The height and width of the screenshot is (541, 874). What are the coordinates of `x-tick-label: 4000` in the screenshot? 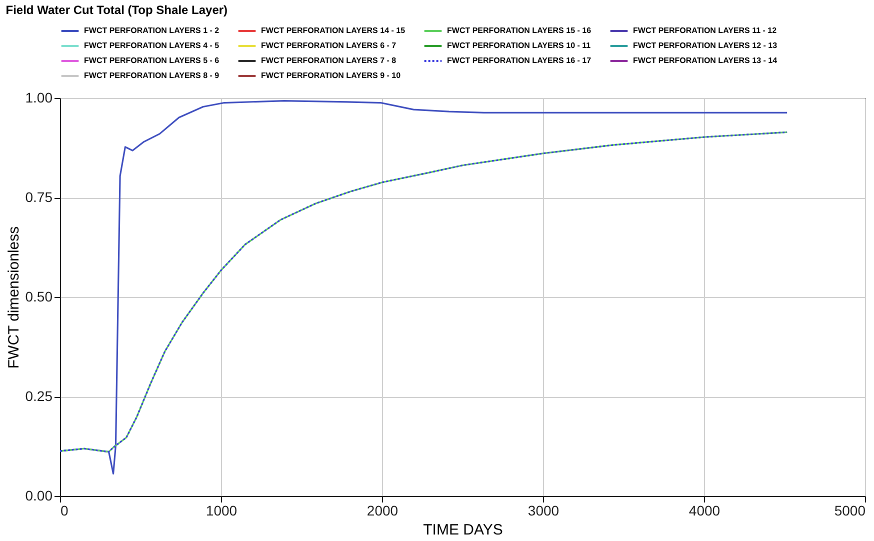 It's located at (704, 510).